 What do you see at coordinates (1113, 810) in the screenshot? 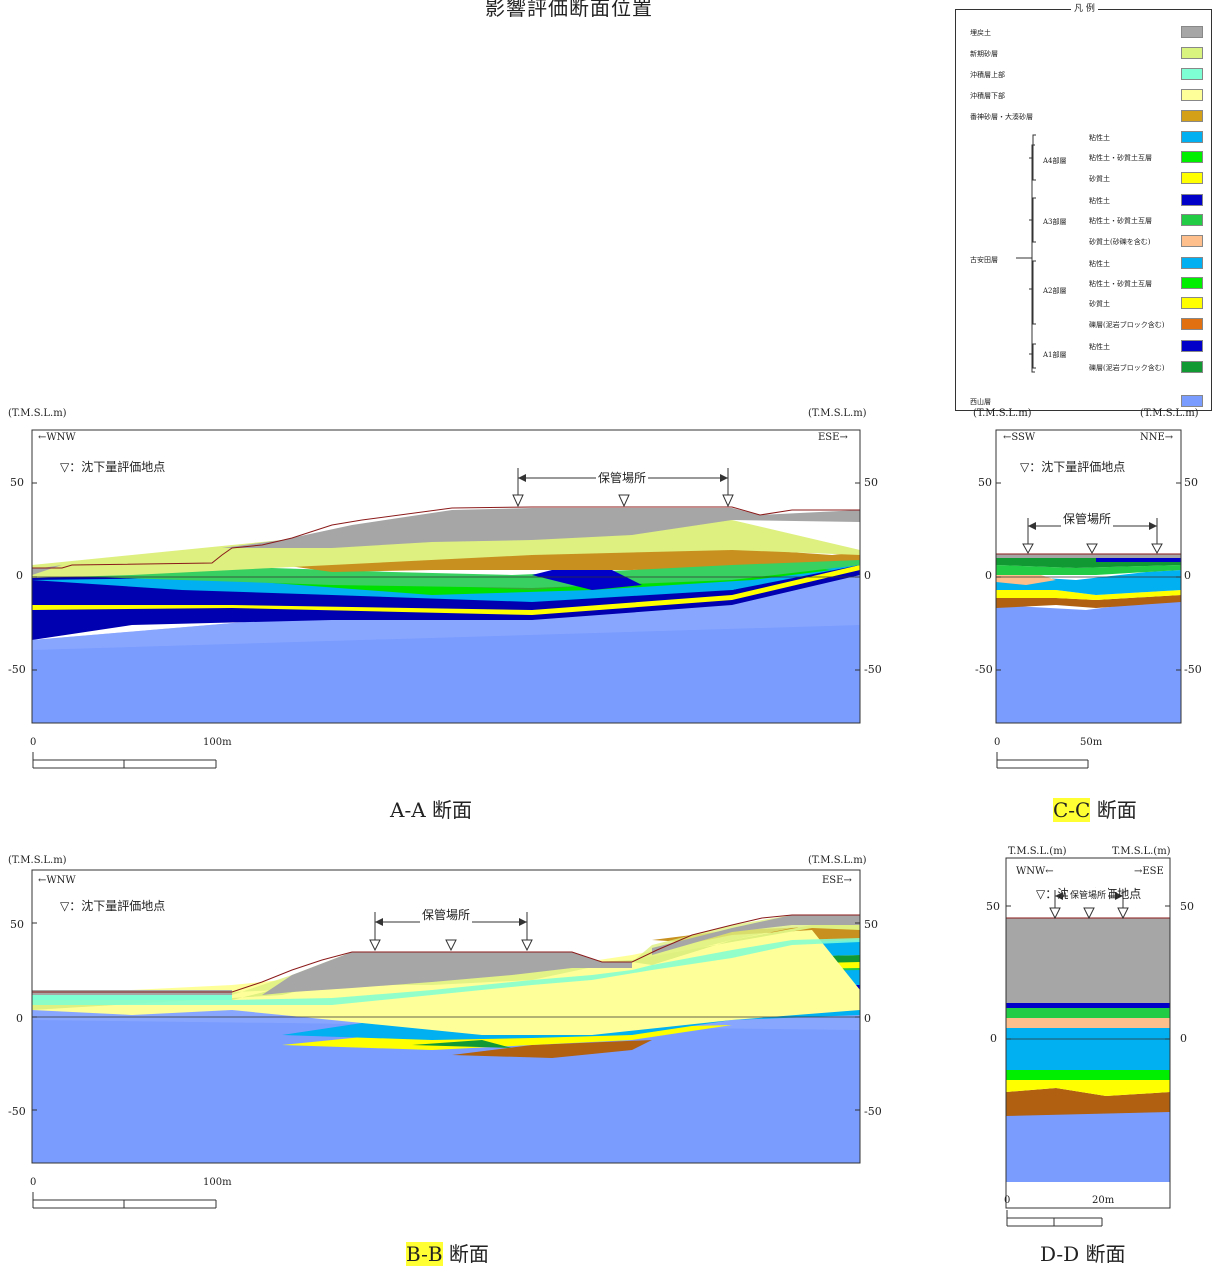
I see `cc-caption-rest: 断面` at bounding box center [1113, 810].